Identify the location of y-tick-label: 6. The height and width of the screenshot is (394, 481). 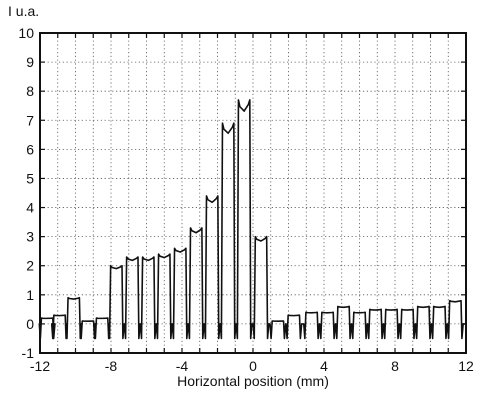
(30, 149).